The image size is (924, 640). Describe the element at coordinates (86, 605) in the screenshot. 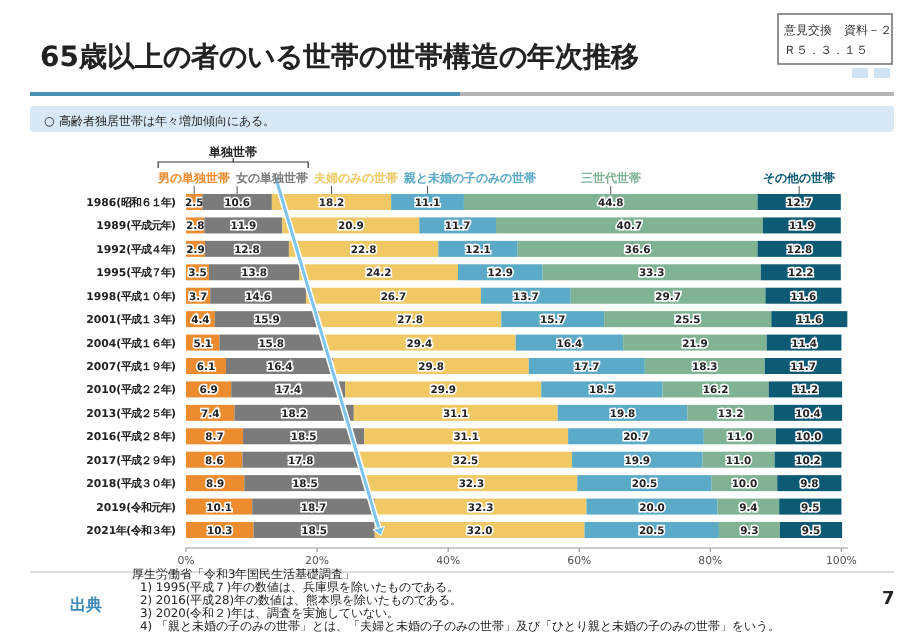

I see `text: 出典` at that location.